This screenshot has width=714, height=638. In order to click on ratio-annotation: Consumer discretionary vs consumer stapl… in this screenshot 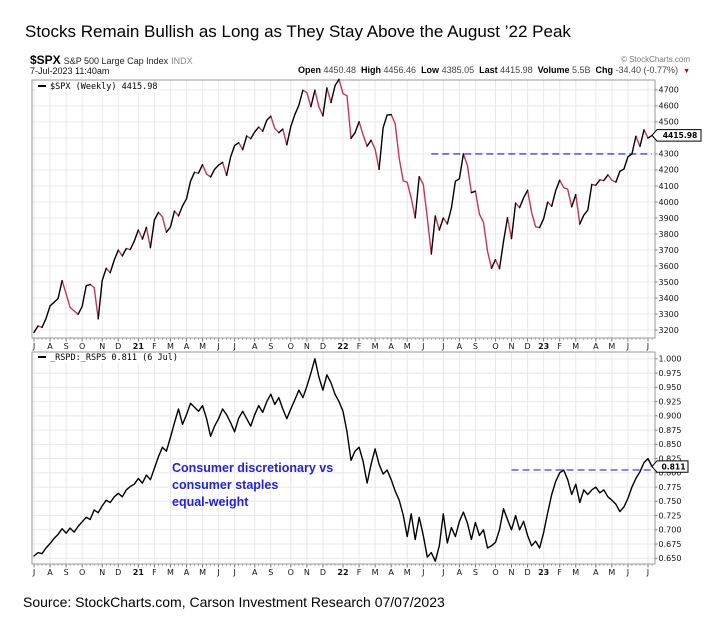, I will do `click(252, 485)`.